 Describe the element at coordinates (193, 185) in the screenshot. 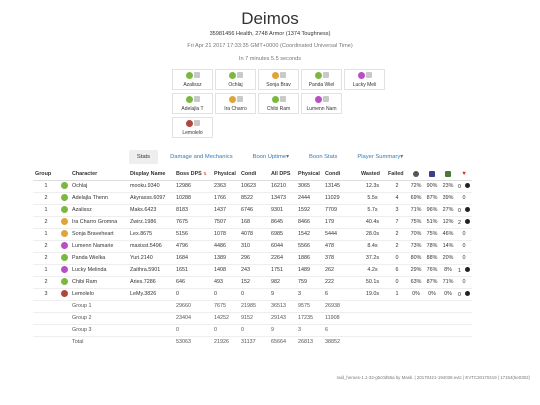

I see `cell-boss-dps: 12986` at that location.